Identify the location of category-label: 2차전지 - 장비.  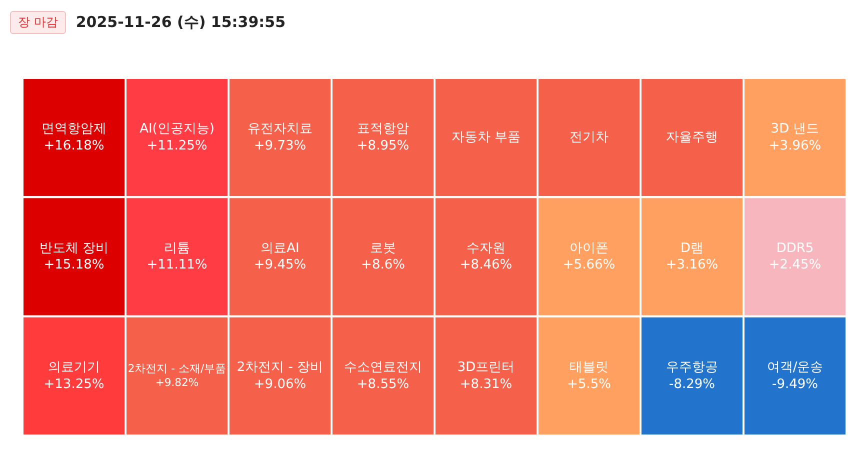
(280, 367).